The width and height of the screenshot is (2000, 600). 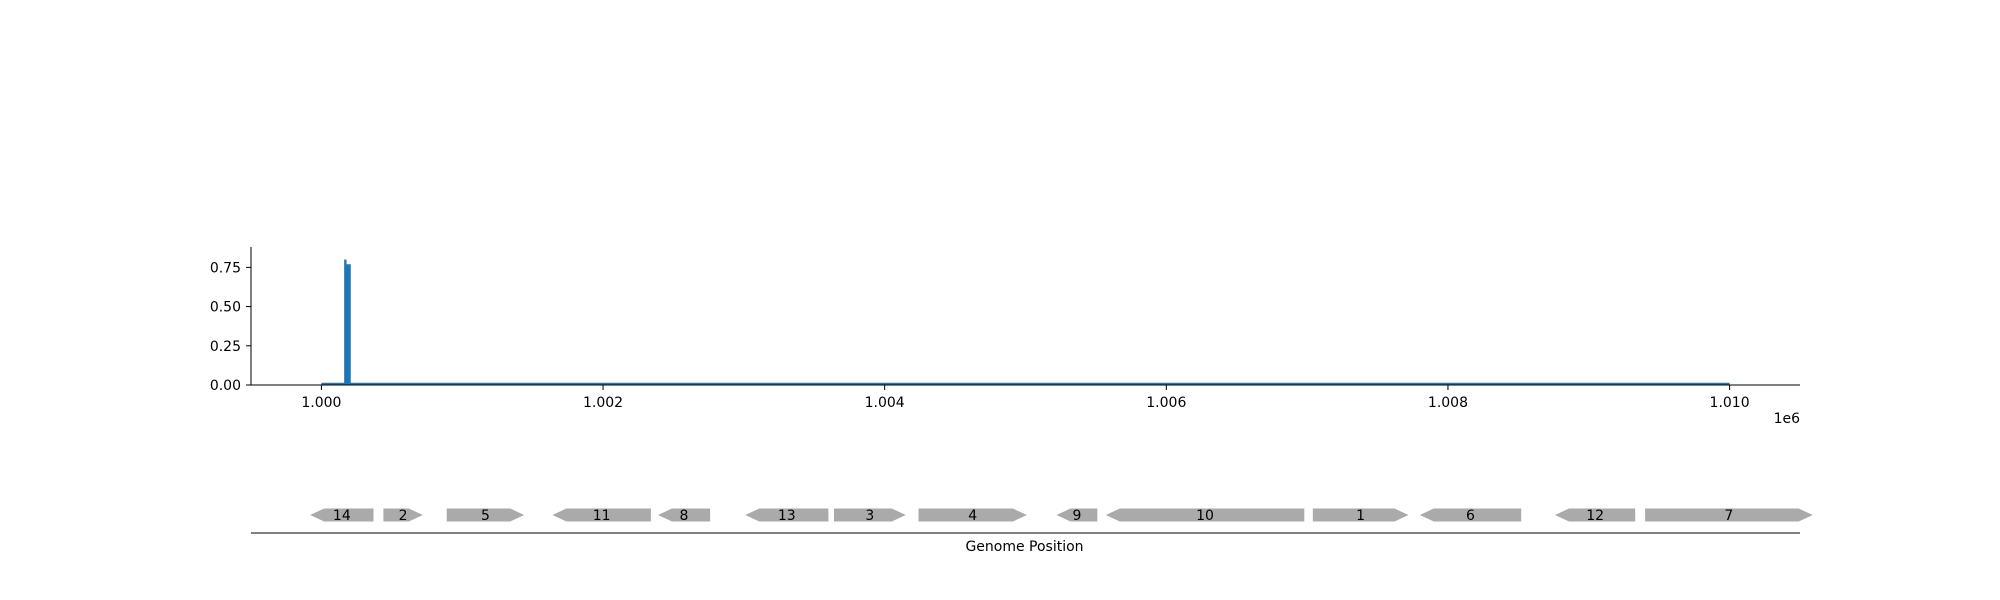 I want to click on y-tick-label: 0.75, so click(x=225, y=268).